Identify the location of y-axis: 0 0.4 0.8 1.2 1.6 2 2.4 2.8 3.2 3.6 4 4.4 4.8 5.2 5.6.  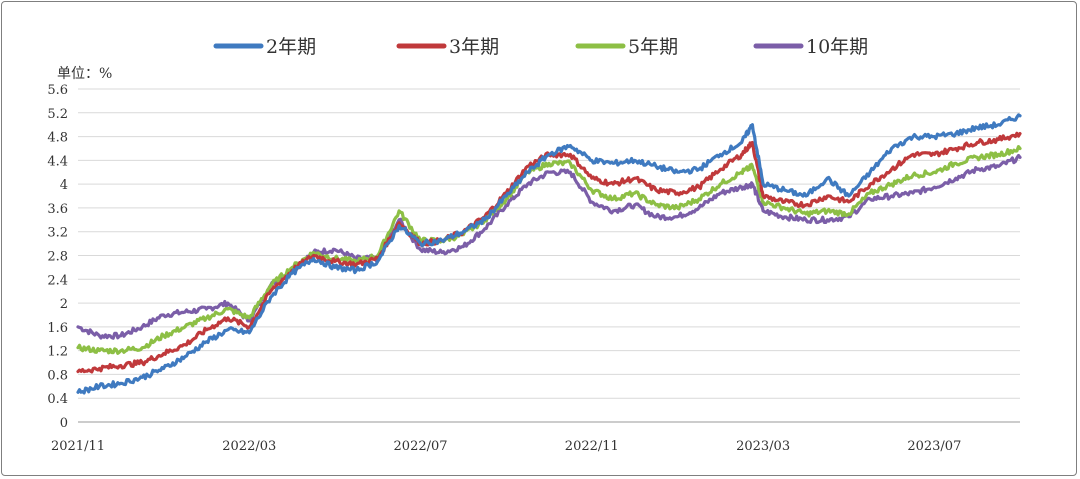
(57, 257).